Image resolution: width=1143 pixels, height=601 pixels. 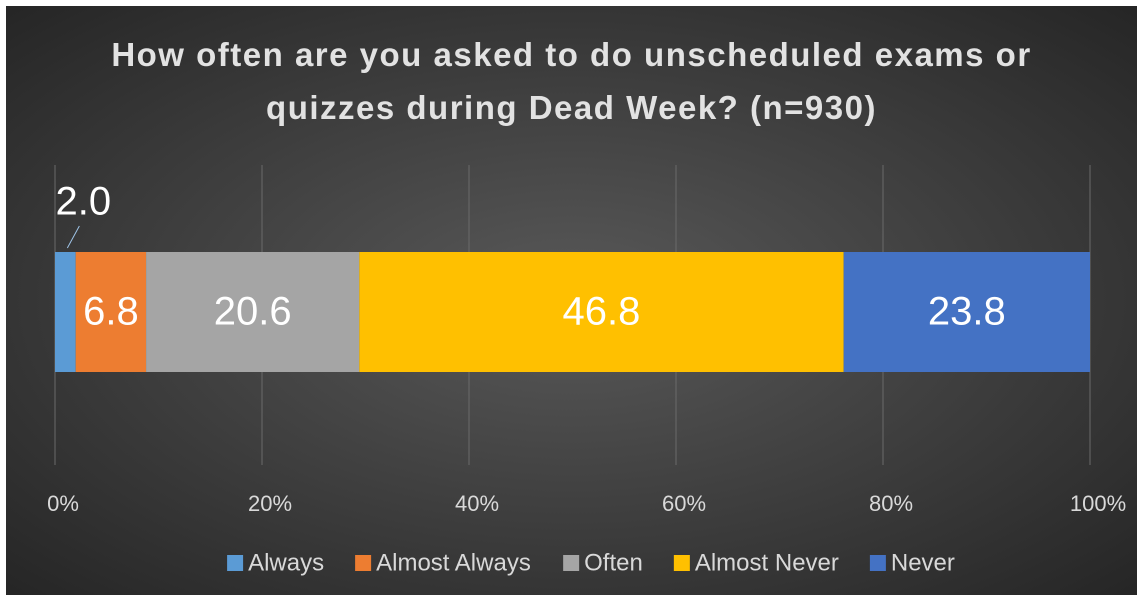 What do you see at coordinates (477, 503) in the screenshot?
I see `x-tick-label: 40%` at bounding box center [477, 503].